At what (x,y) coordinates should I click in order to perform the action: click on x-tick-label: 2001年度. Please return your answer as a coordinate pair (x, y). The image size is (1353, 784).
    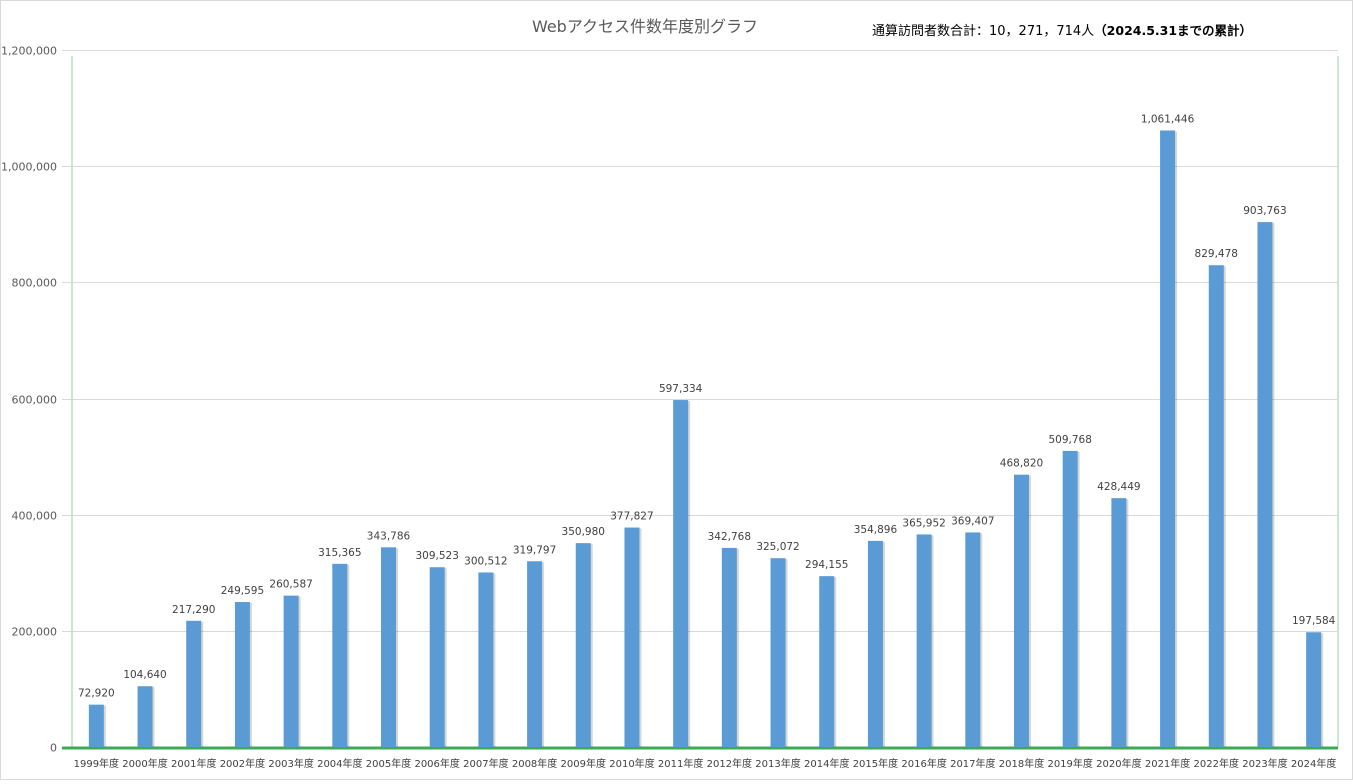
    Looking at the image, I should click on (193, 763).